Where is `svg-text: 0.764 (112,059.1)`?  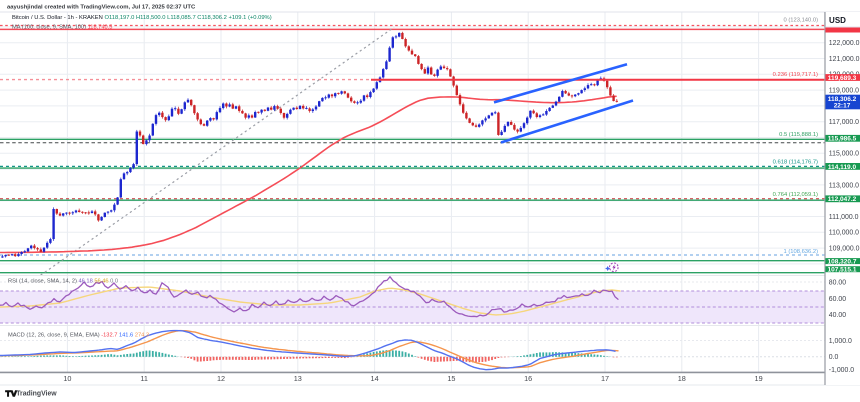 svg-text: 0.764 (112,059.1) is located at coordinates (795, 195).